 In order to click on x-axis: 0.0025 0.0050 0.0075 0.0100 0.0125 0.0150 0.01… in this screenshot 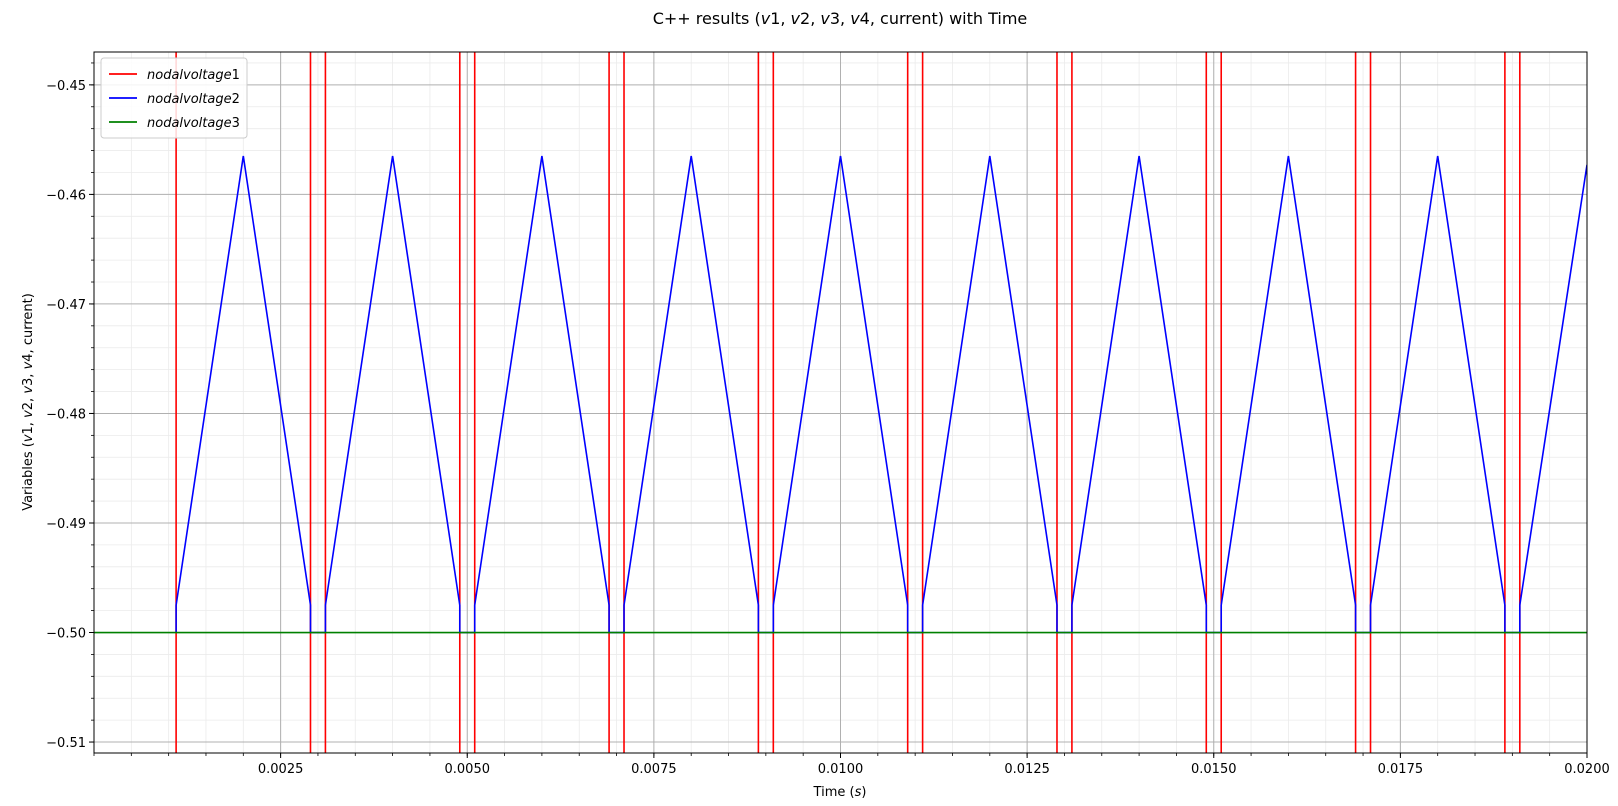, I will do `click(934, 765)`.